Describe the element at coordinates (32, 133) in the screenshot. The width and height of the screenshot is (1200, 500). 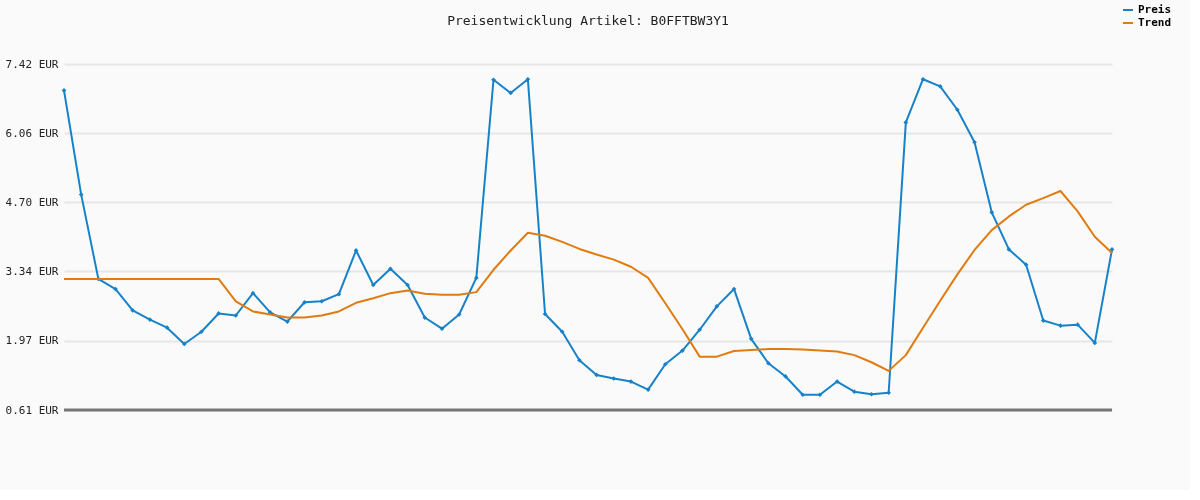
I see `y-tick-label: 6.06 EUR` at that location.